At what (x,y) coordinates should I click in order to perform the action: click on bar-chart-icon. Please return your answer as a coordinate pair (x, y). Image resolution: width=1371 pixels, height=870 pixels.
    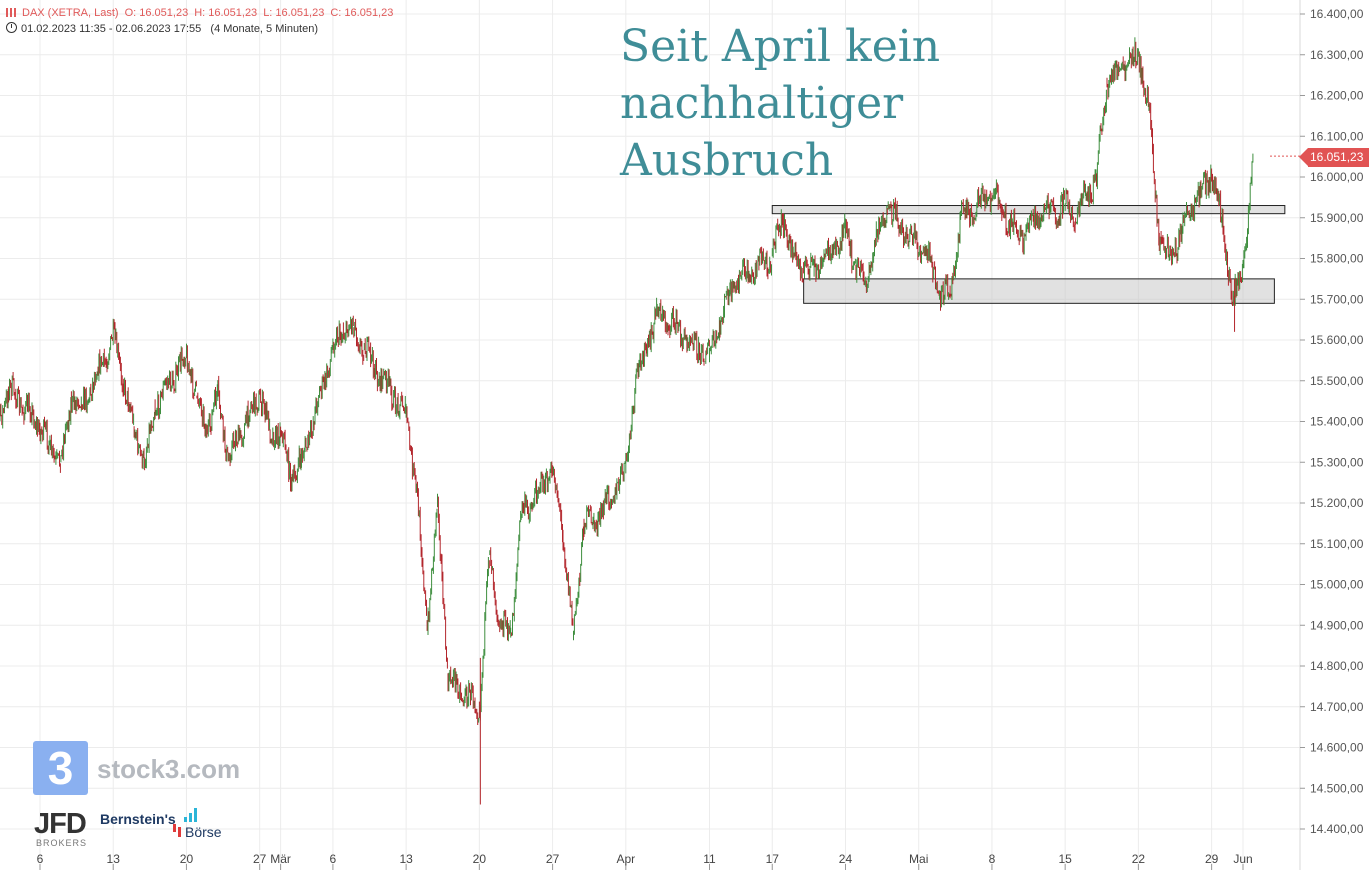
    Looking at the image, I should click on (191, 815).